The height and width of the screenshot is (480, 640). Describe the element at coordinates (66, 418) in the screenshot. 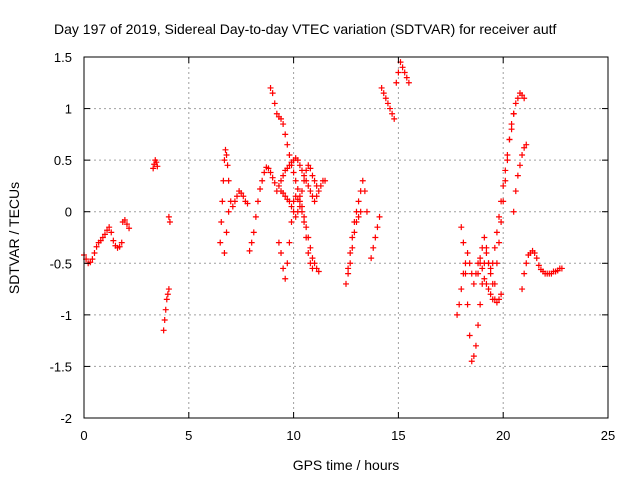

I see `y-tick-label: -2` at that location.